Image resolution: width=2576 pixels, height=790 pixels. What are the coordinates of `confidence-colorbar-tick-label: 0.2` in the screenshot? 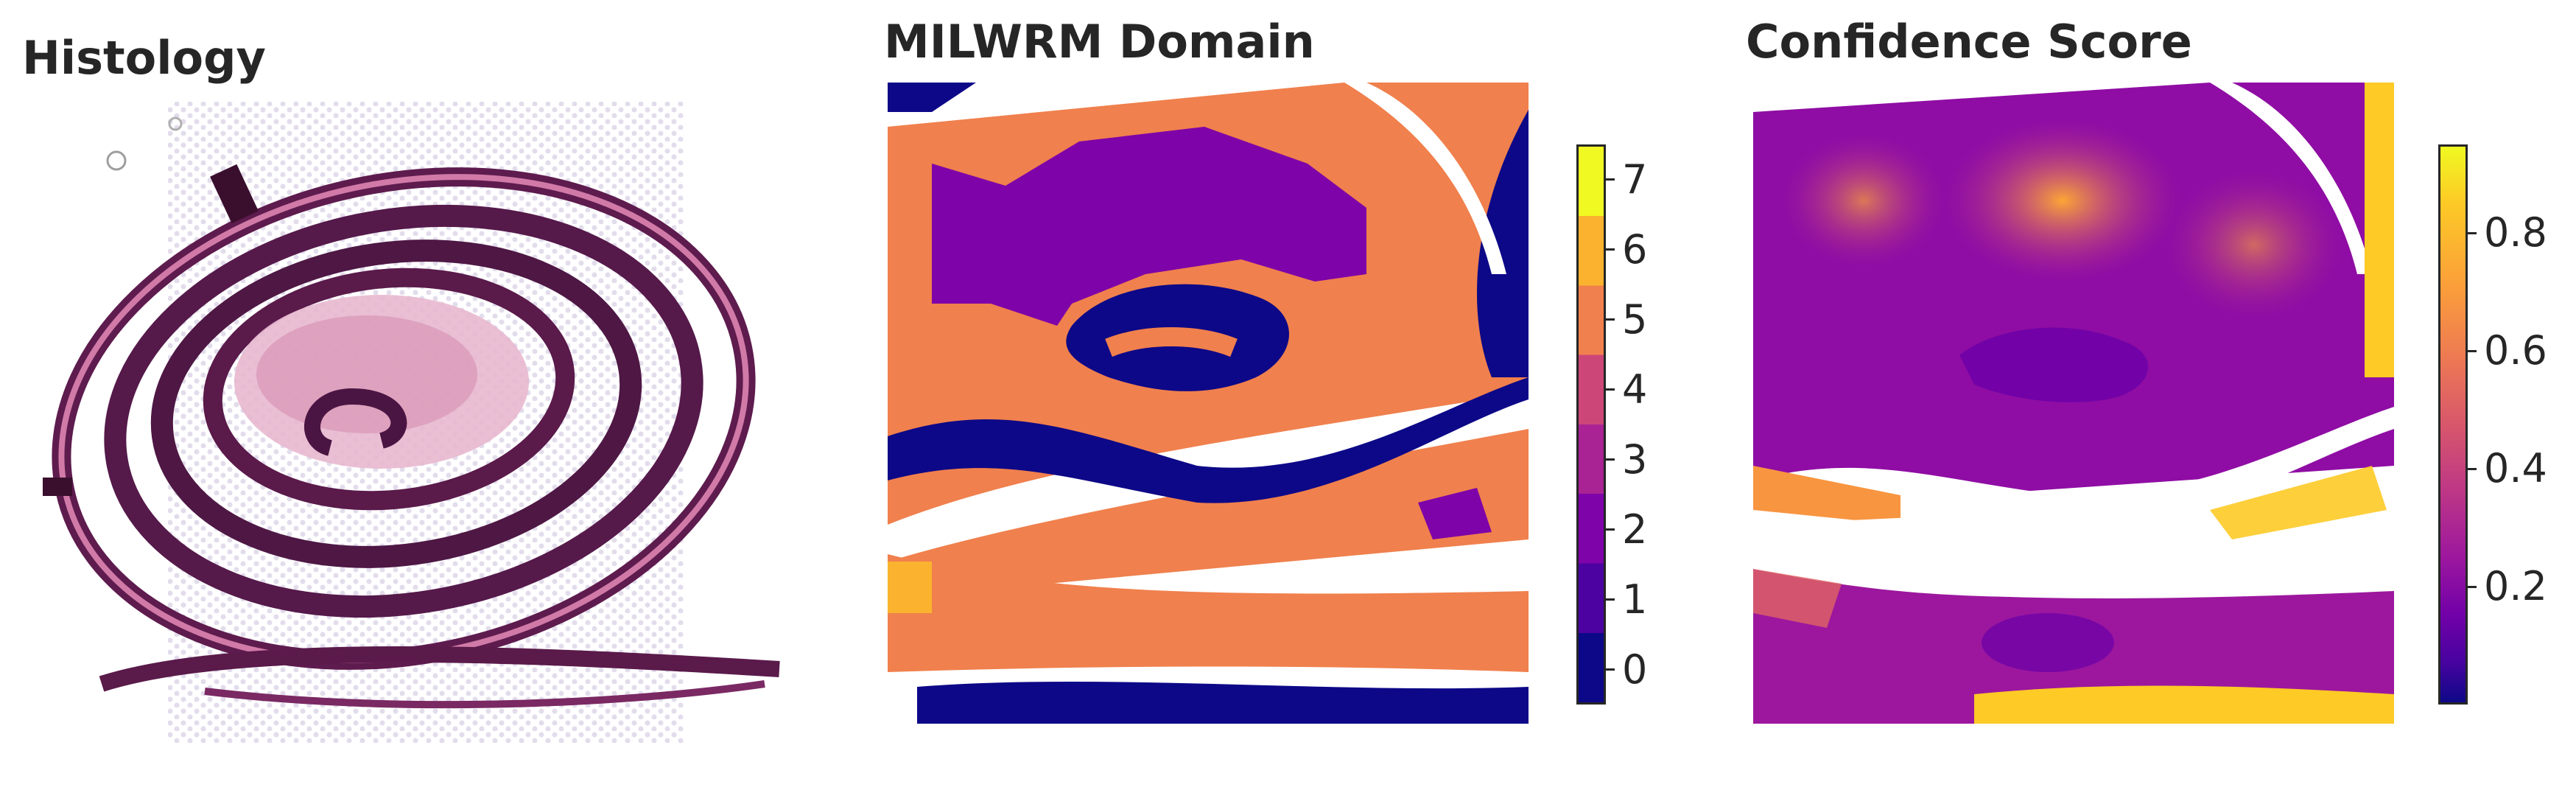 It's located at (2515, 586).